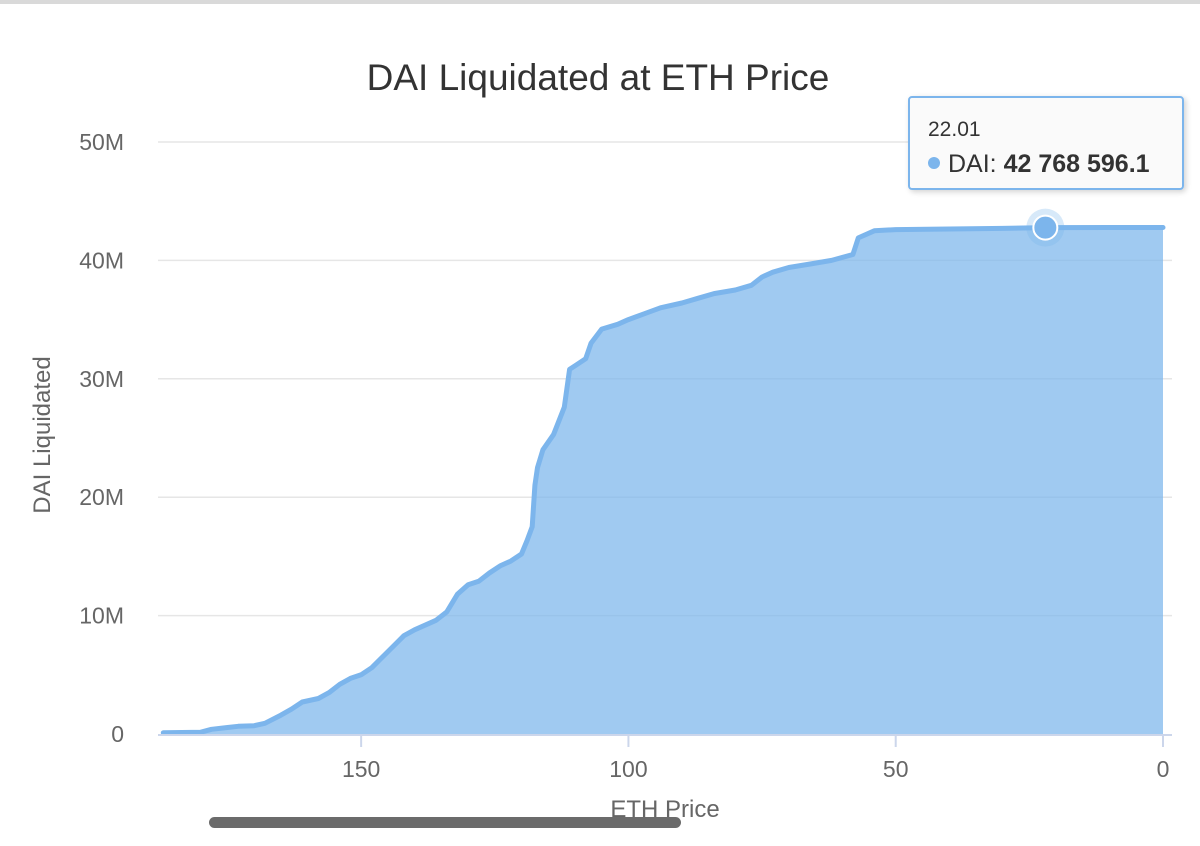  What do you see at coordinates (42, 434) in the screenshot?
I see `y-axis-title: DAI Liquidated` at bounding box center [42, 434].